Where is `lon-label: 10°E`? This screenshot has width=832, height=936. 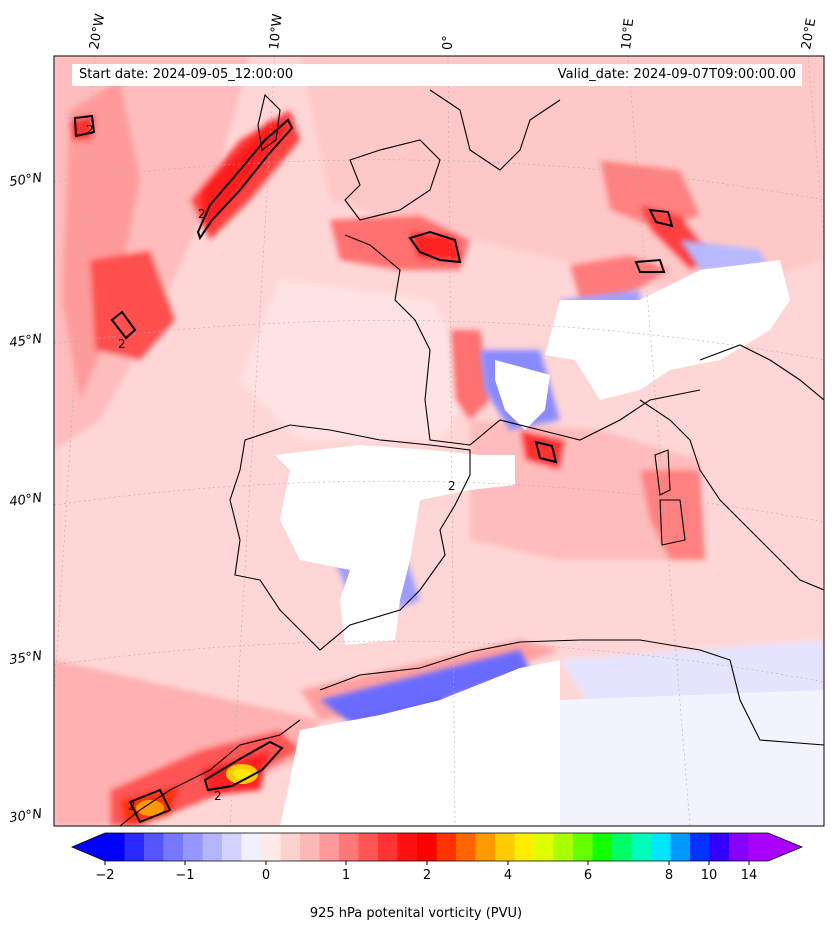
lon-label: 10°E is located at coordinates (628, 34).